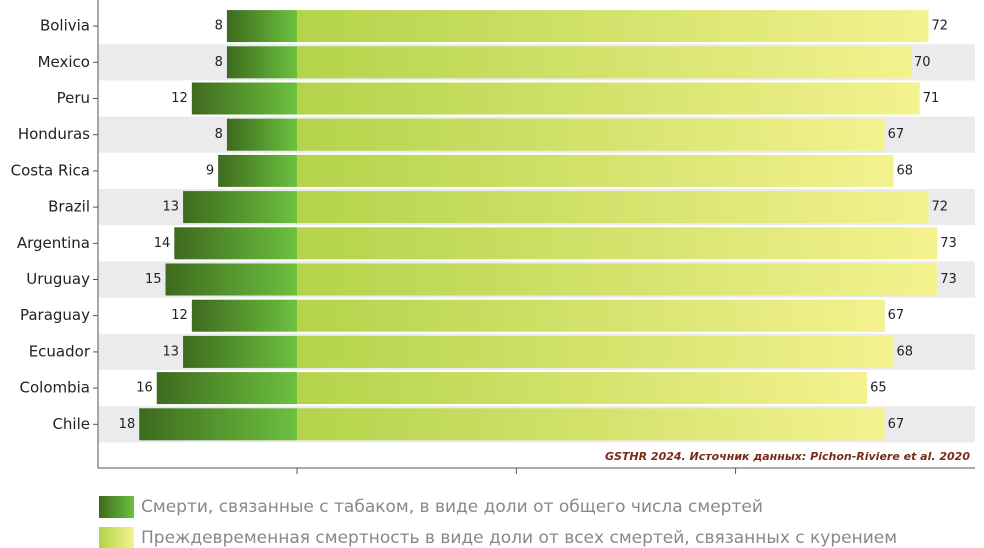  Describe the element at coordinates (71, 424) in the screenshot. I see `y-tick-label: Chile` at that location.